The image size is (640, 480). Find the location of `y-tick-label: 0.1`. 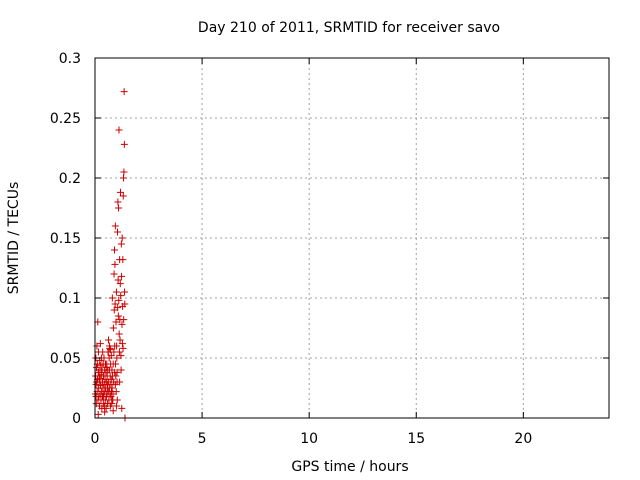

y-tick-label: 0.1 is located at coordinates (70, 299).